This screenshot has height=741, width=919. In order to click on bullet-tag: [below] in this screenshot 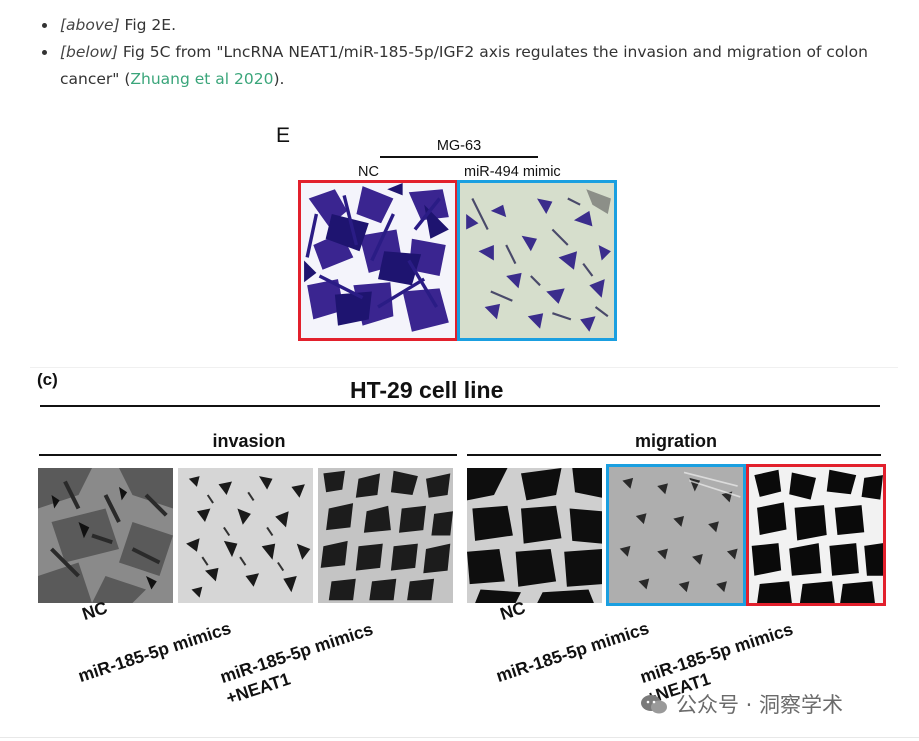, I will do `click(89, 52)`.